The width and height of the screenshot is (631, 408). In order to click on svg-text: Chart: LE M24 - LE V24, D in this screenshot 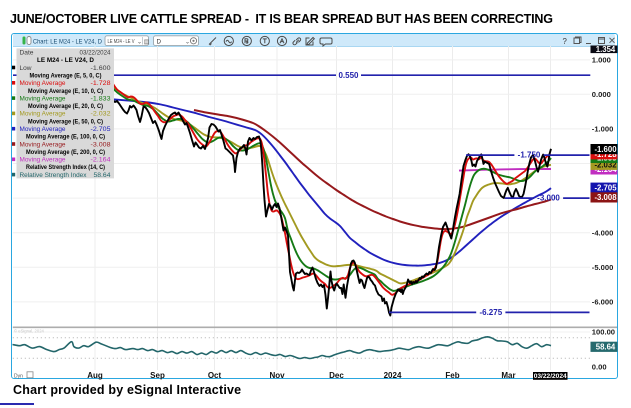, I will do `click(67, 43)`.